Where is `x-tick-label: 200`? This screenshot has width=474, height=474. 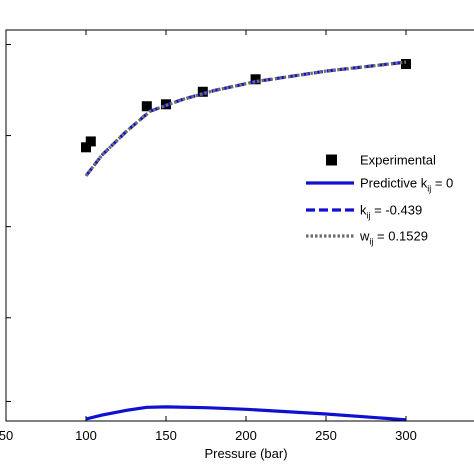 x-tick-label: 200 is located at coordinates (246, 435).